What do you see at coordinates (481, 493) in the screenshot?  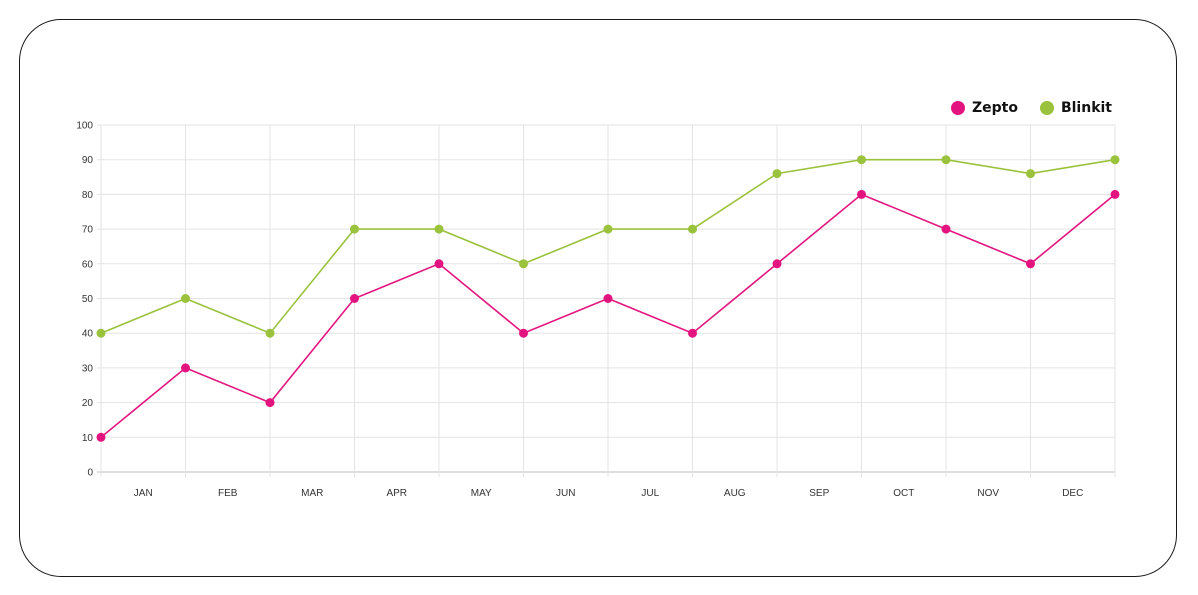 I see `x-tick-label: MAY` at bounding box center [481, 493].